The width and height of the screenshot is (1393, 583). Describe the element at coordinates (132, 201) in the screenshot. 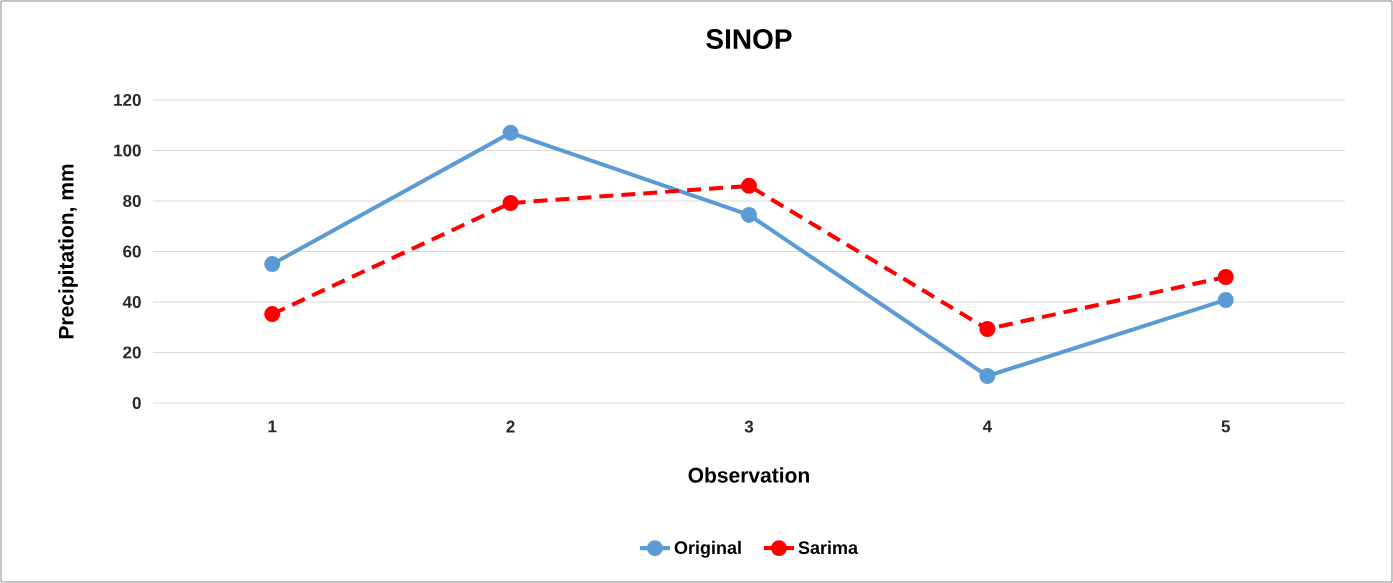

I see `y-tick-label: 80` at that location.